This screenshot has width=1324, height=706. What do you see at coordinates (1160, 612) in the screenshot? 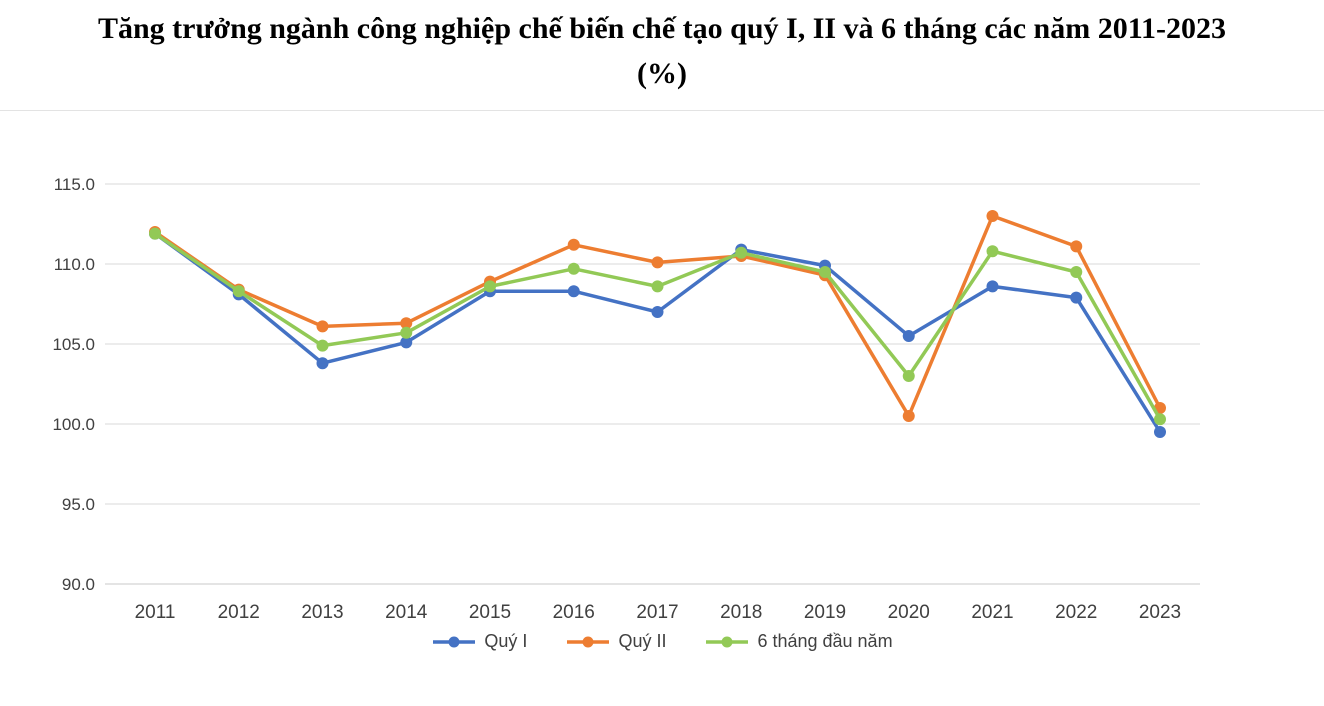
I see `x-tick-label: 2023` at bounding box center [1160, 612].